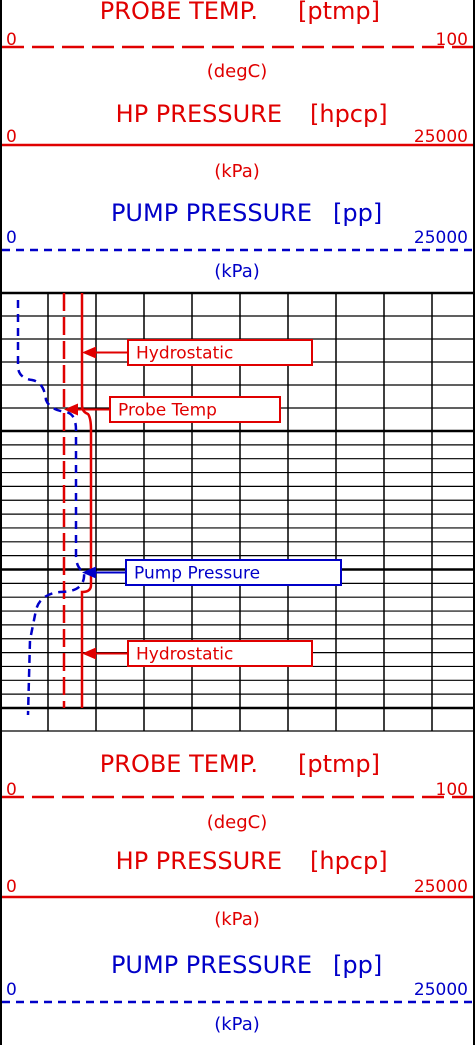  What do you see at coordinates (167, 411) in the screenshot?
I see `callout-label: Probe Temp` at bounding box center [167, 411].